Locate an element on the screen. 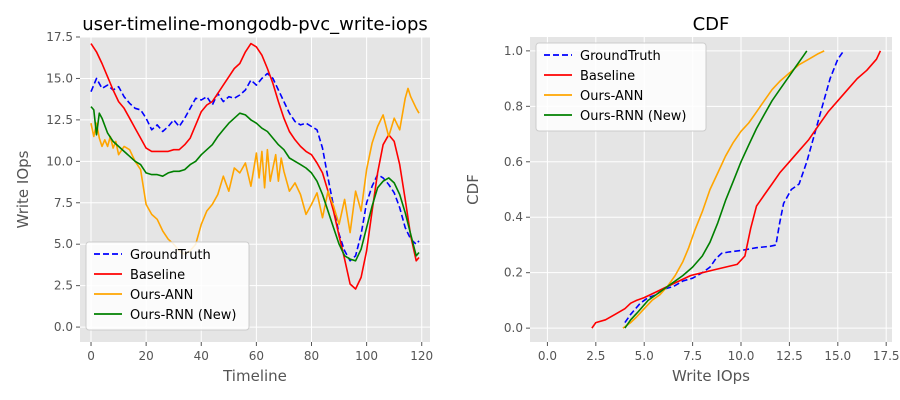 Image resolution: width=900 pixels, height=400 pixels. y-axis-label: CDF is located at coordinates (473, 189).